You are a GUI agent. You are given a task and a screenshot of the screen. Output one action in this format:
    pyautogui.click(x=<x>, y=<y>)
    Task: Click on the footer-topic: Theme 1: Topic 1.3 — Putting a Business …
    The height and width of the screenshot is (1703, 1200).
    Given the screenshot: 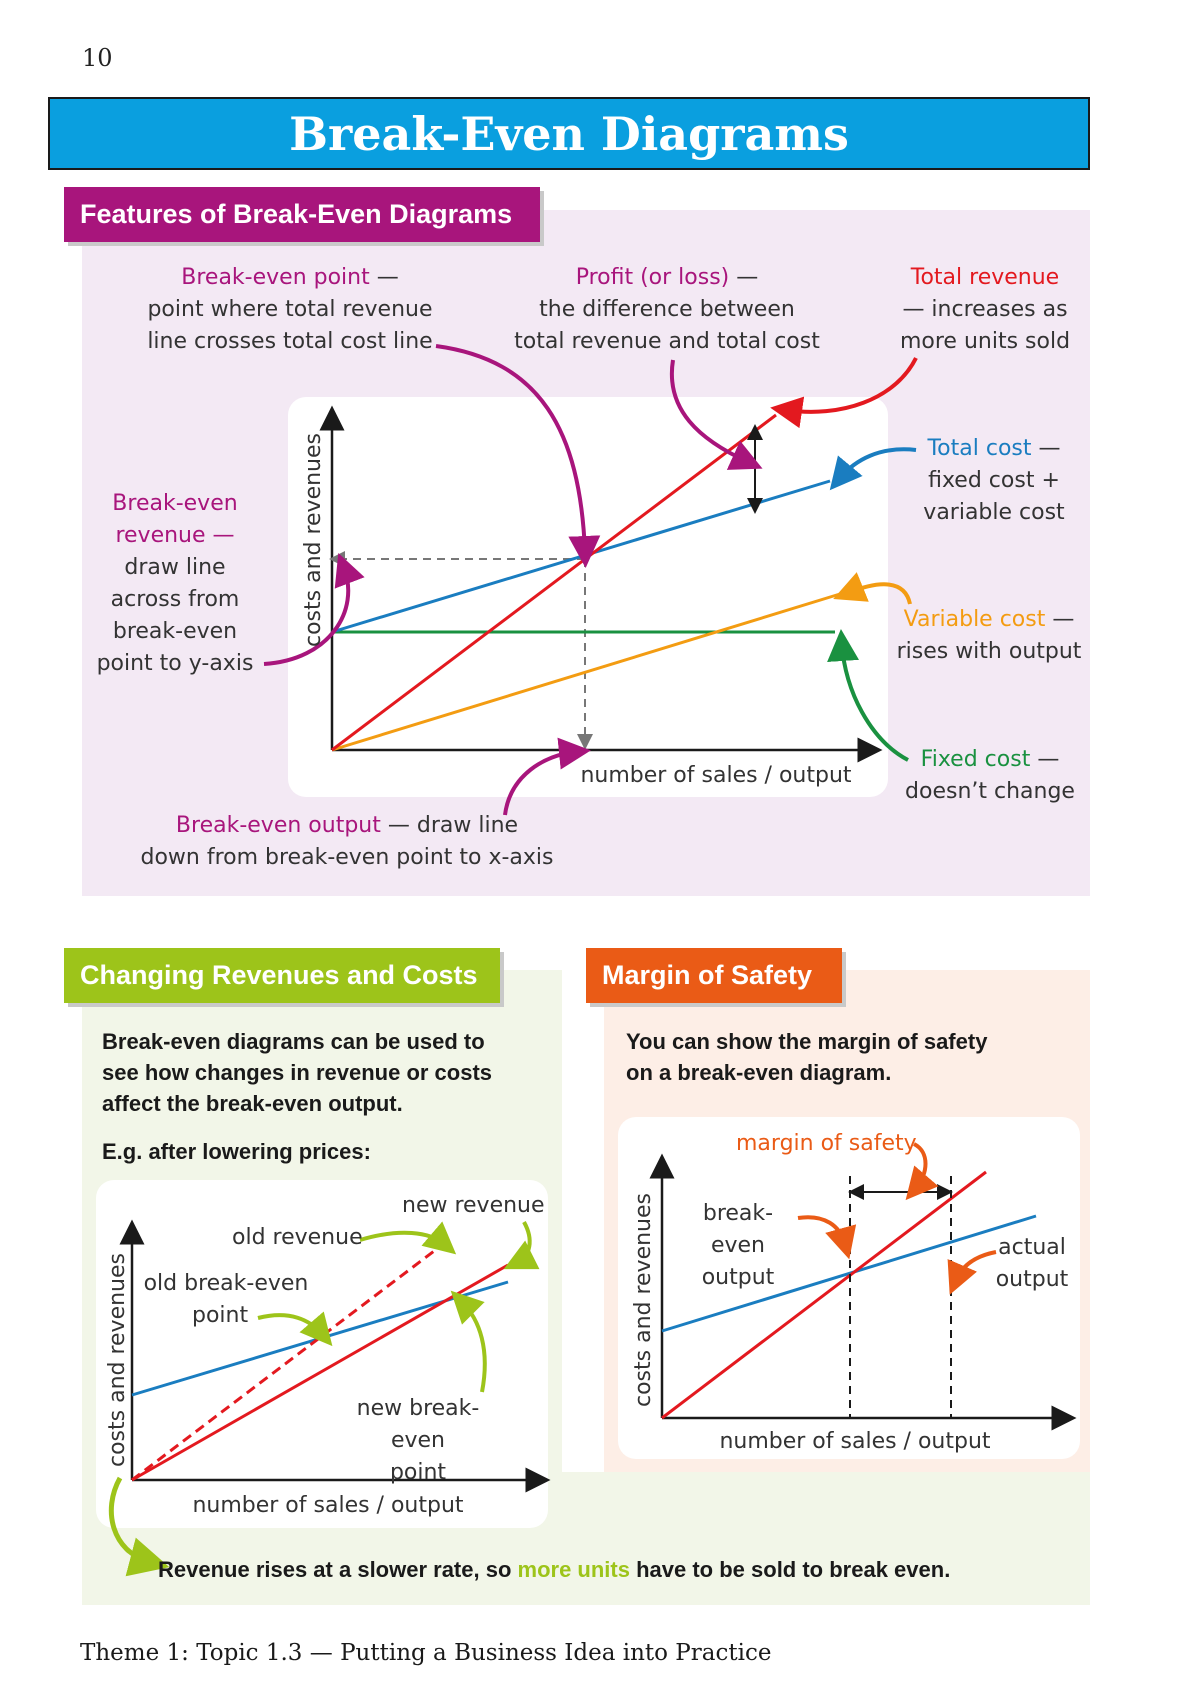 What is the action you would take?
    pyautogui.click(x=426, y=1653)
    